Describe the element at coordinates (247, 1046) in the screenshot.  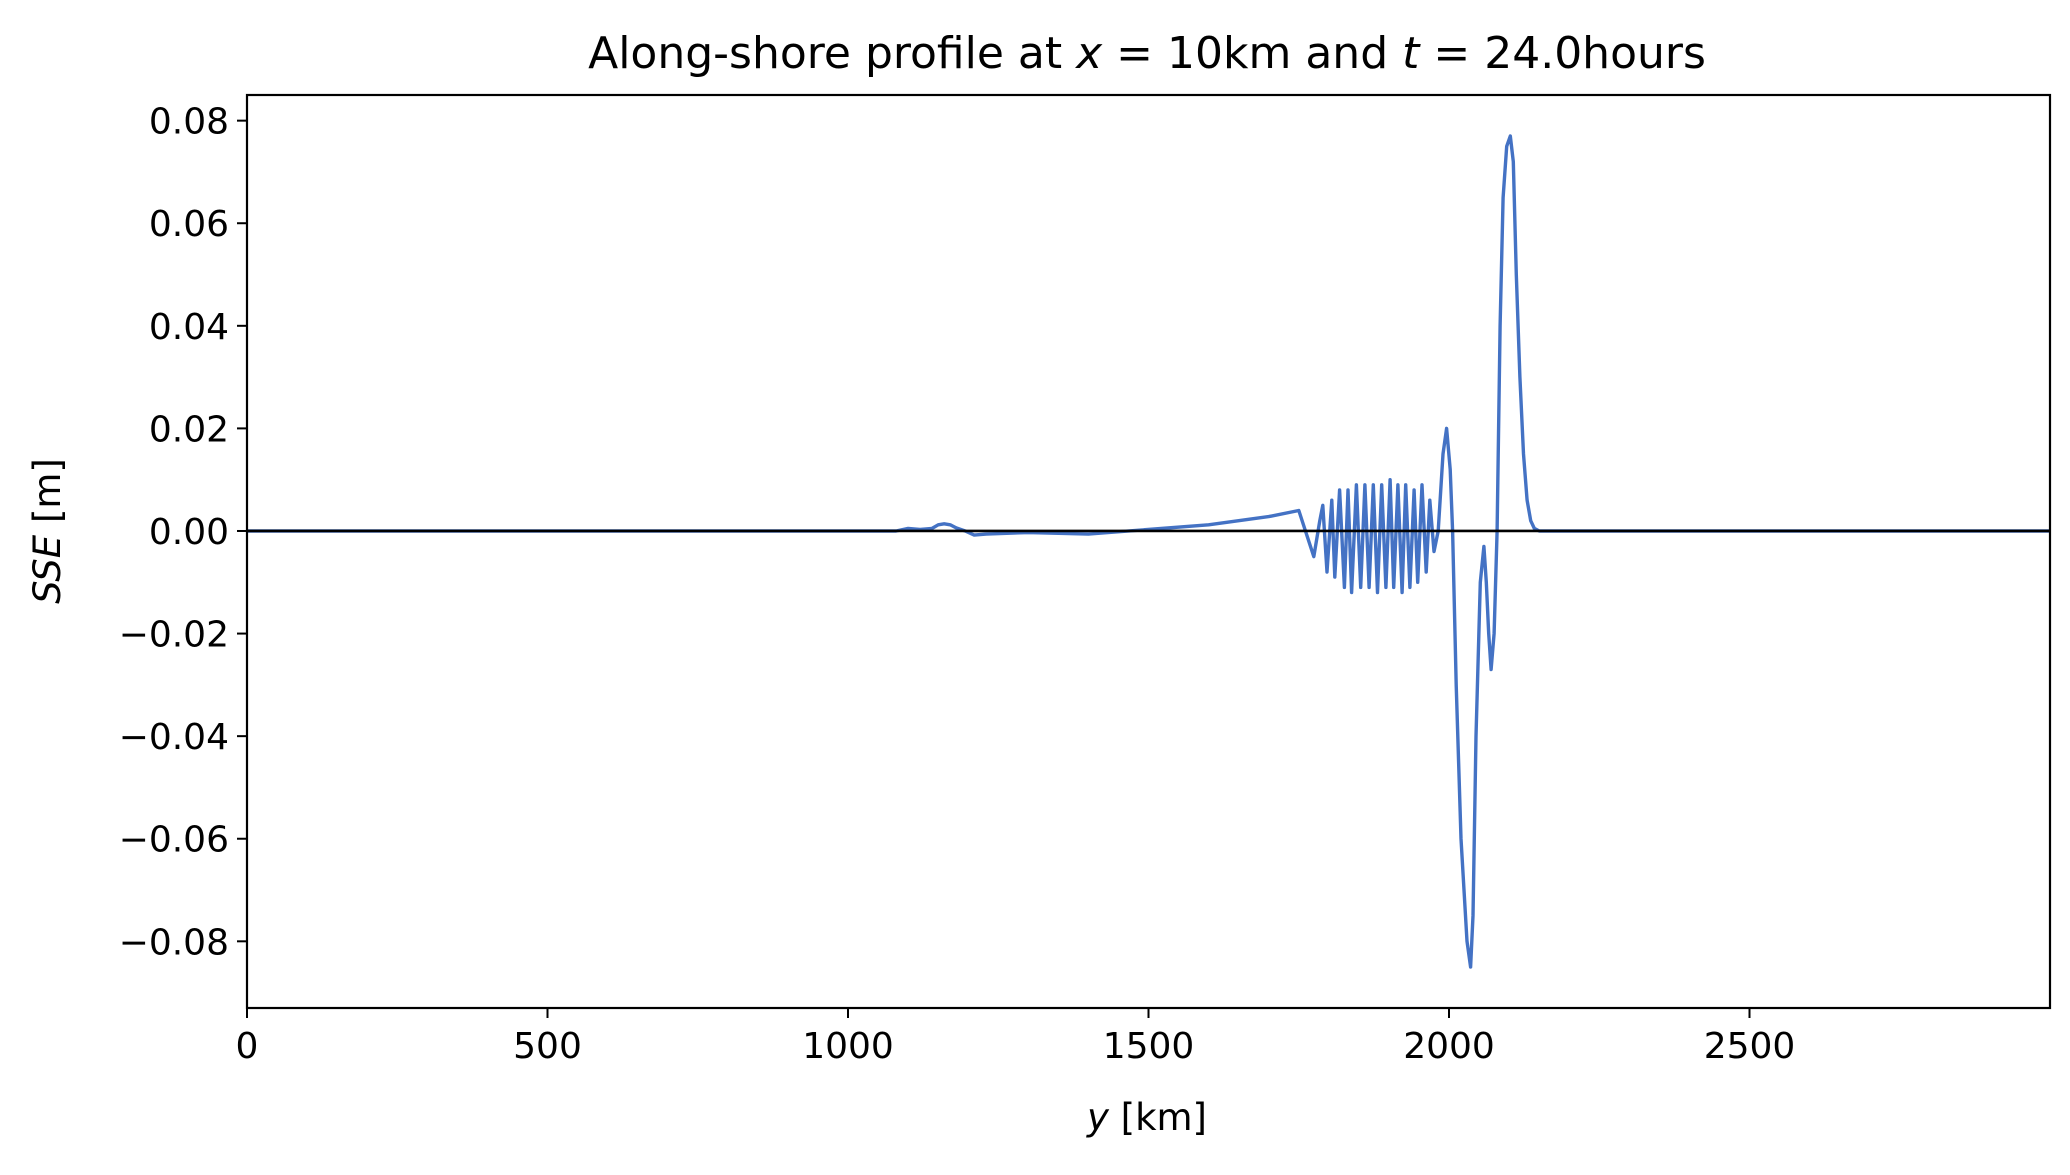
I see `x-tick-label: 0` at that location.